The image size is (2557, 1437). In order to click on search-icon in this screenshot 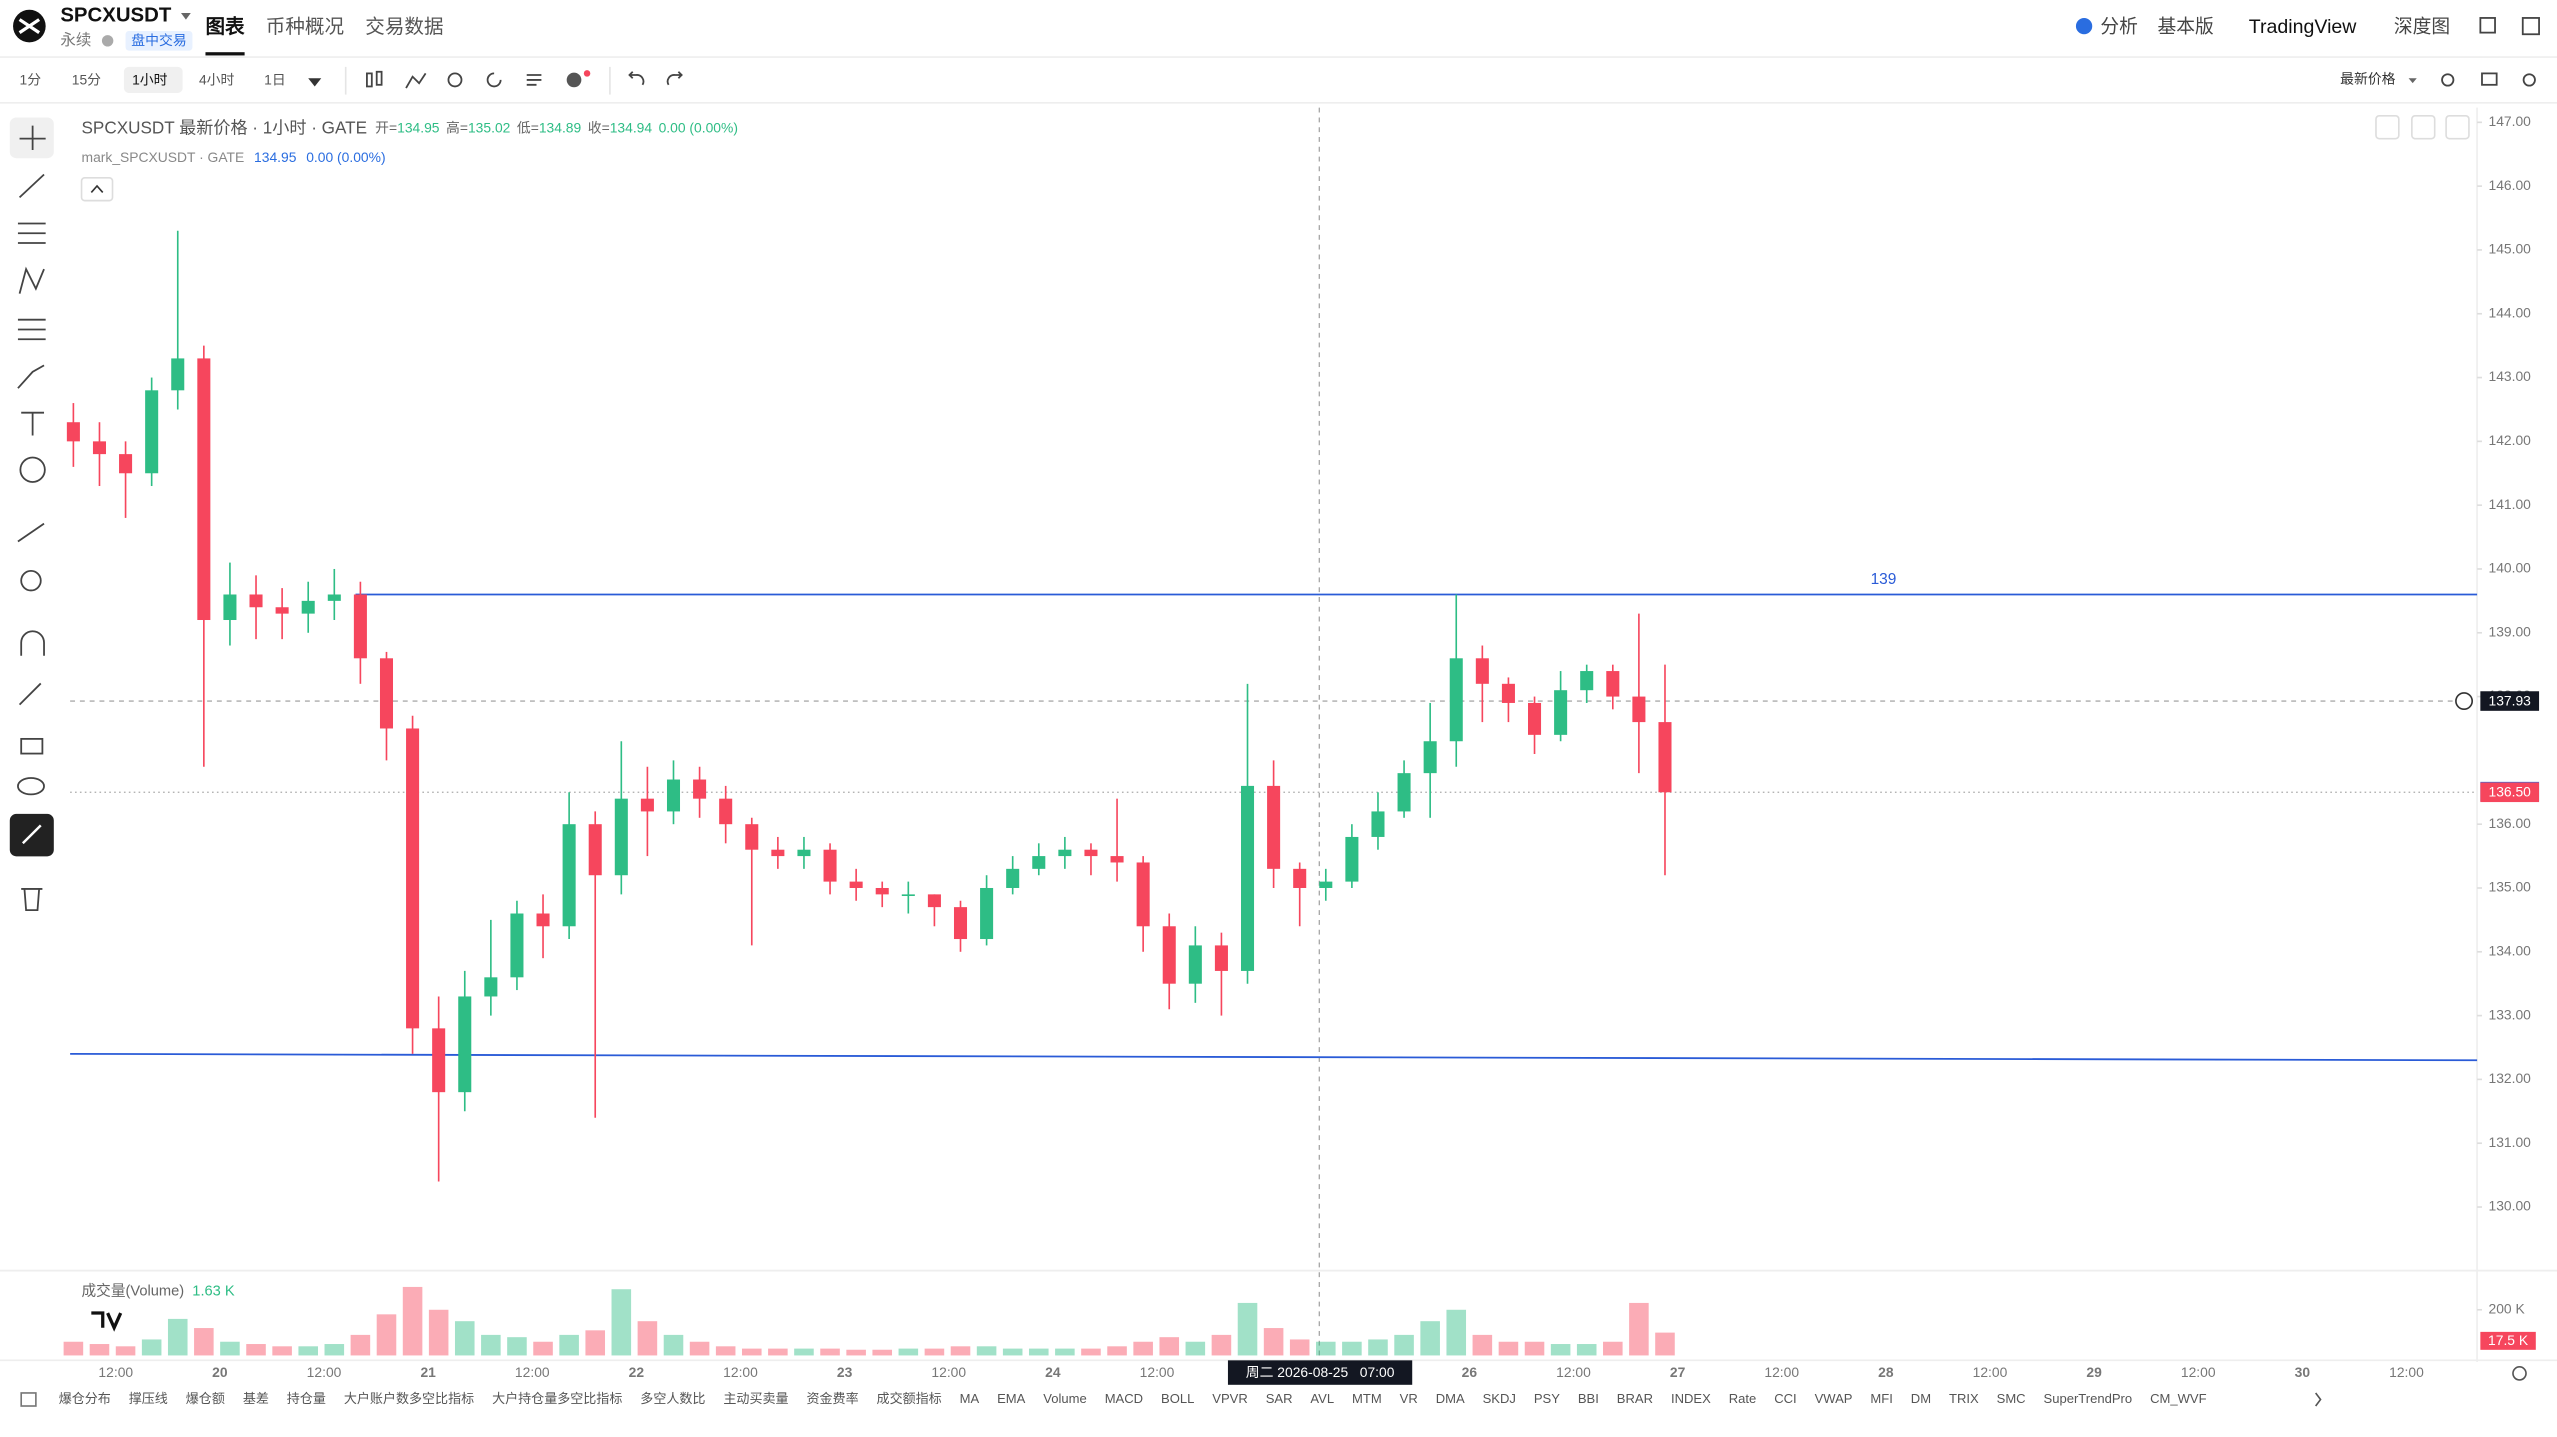, I will do `click(2448, 80)`.